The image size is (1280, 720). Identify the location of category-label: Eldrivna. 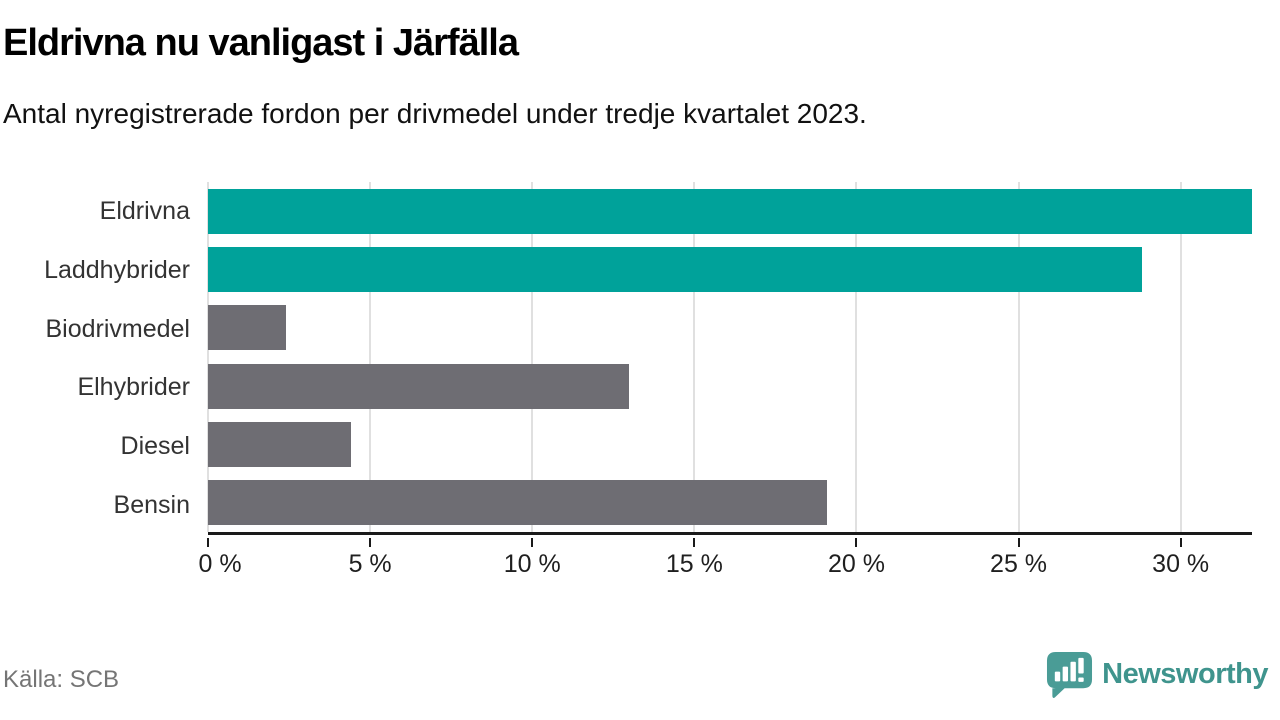
(144, 210).